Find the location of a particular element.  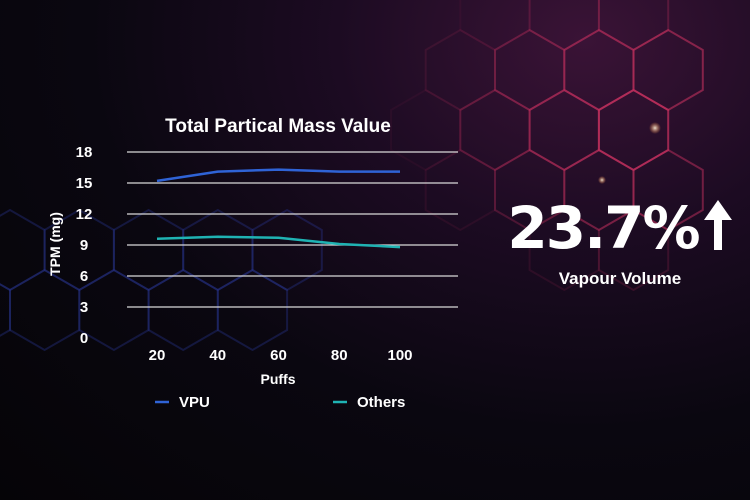

chart-title: Total Partical Mass Value is located at coordinates (278, 126).